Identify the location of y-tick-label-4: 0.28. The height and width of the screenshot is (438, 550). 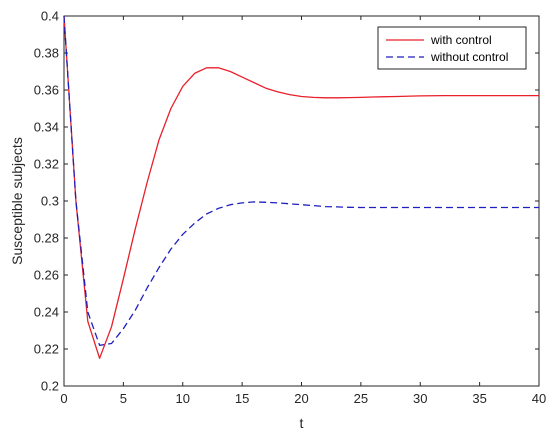
(46, 238).